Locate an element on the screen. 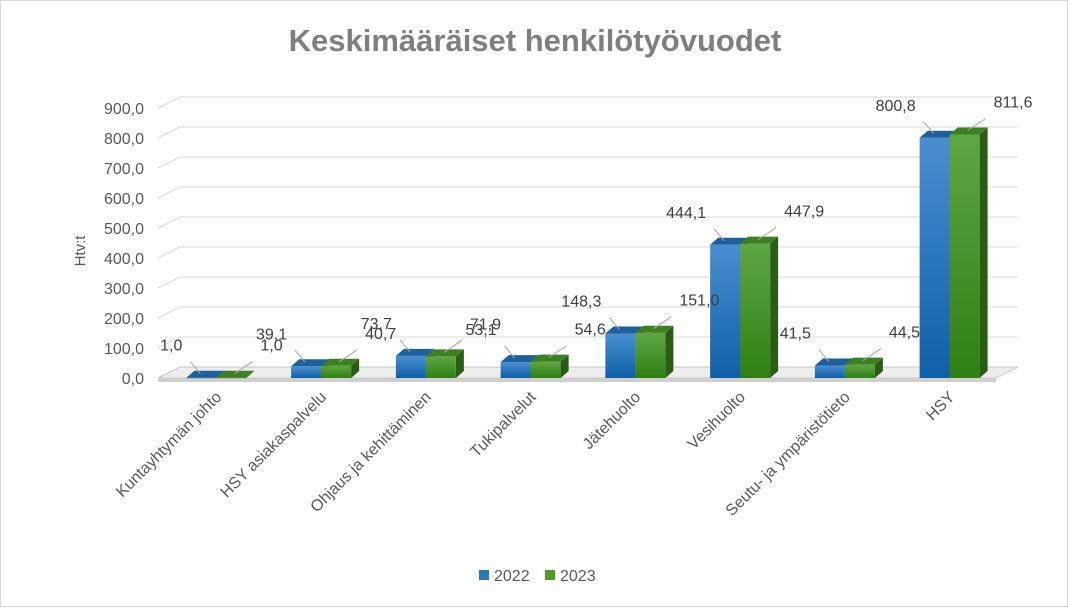 The width and height of the screenshot is (1068, 608). data-label-2023-7: 811,6 is located at coordinates (1013, 103).